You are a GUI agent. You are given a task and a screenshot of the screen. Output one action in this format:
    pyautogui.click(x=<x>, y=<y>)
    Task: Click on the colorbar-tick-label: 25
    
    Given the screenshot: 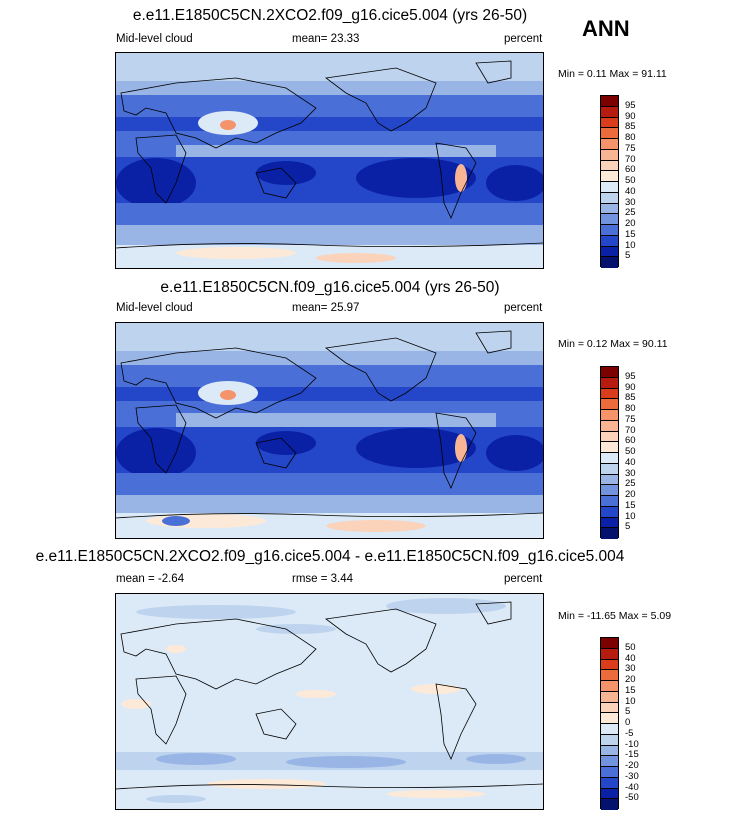 What is the action you would take?
    pyautogui.click(x=630, y=213)
    